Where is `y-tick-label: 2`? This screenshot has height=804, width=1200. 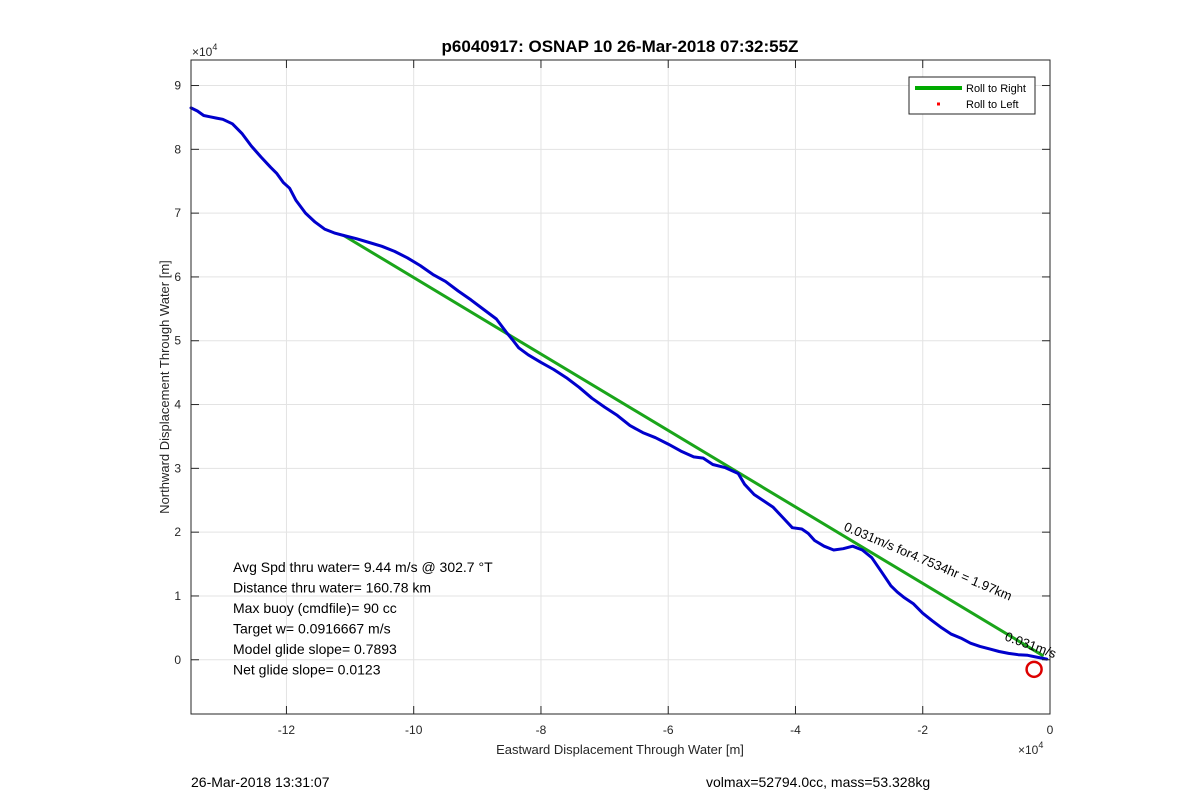 y-tick-label: 2 is located at coordinates (177, 532).